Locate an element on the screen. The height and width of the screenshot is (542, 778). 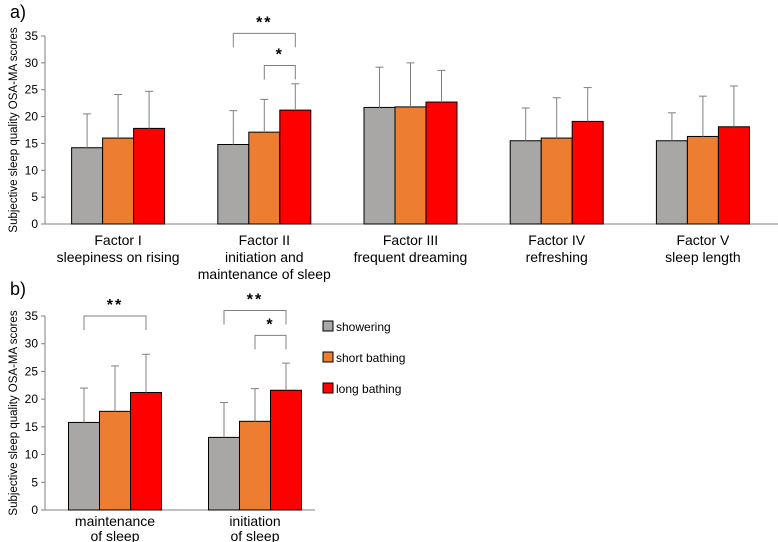
x-category-label: initiation is located at coordinates (254, 521).